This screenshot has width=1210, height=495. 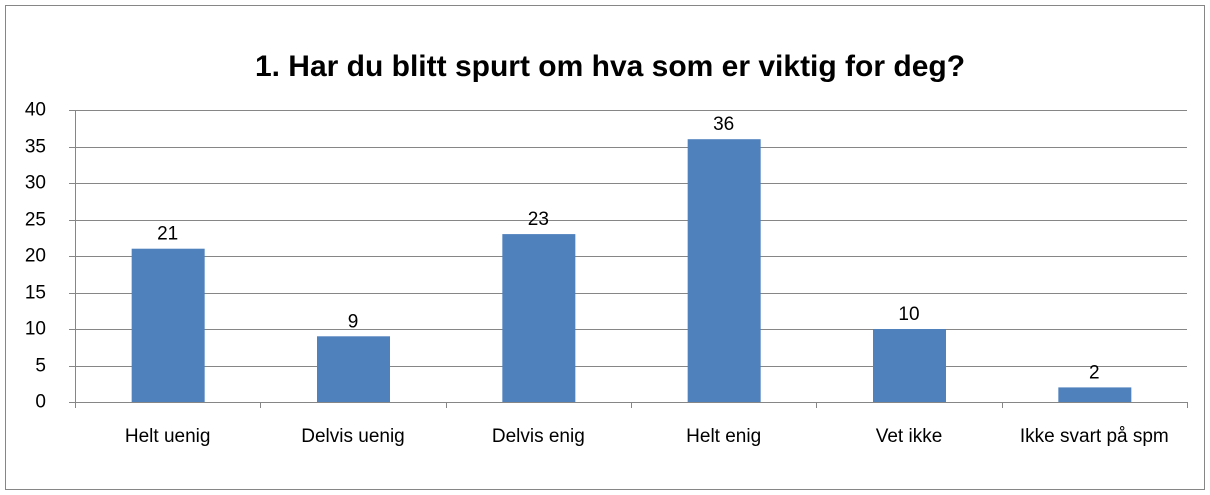 I want to click on y-tick-label: 5, so click(x=40, y=366).